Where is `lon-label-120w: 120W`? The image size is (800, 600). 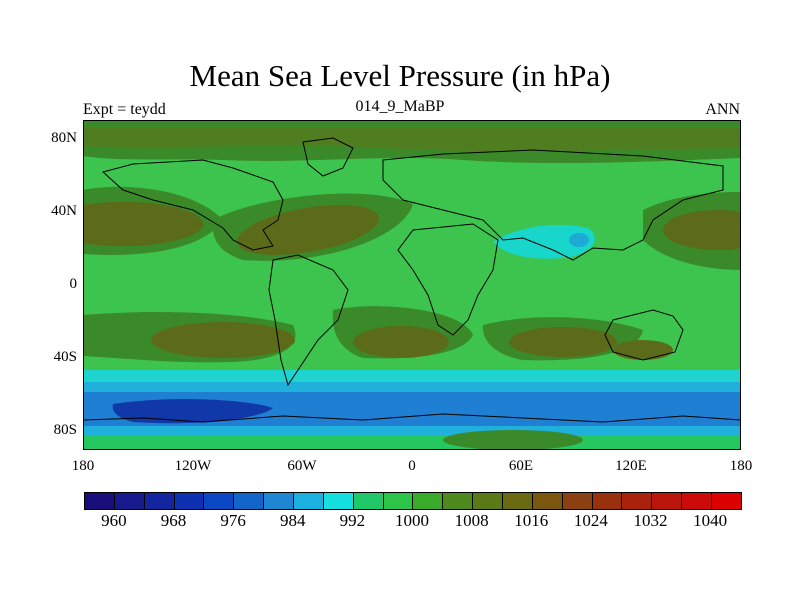 lon-label-120w: 120W is located at coordinates (193, 466).